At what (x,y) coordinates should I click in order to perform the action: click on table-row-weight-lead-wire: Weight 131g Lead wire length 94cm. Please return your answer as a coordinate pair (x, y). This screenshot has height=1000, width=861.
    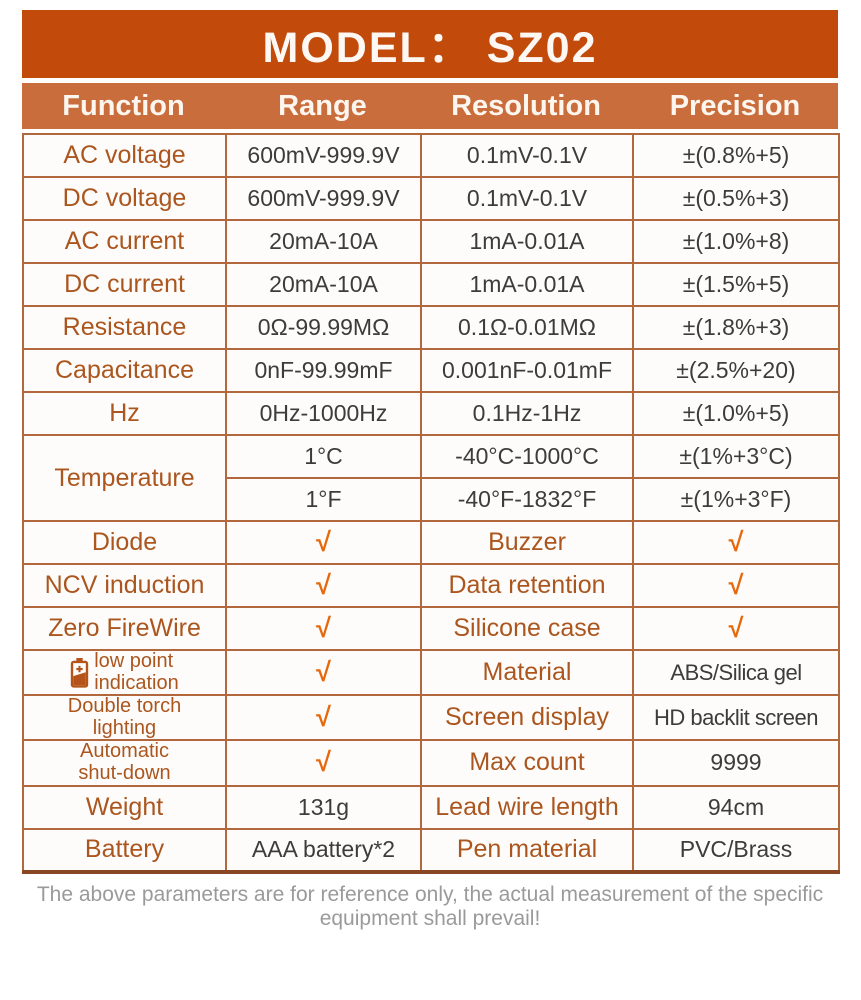
    Looking at the image, I should click on (431, 807).